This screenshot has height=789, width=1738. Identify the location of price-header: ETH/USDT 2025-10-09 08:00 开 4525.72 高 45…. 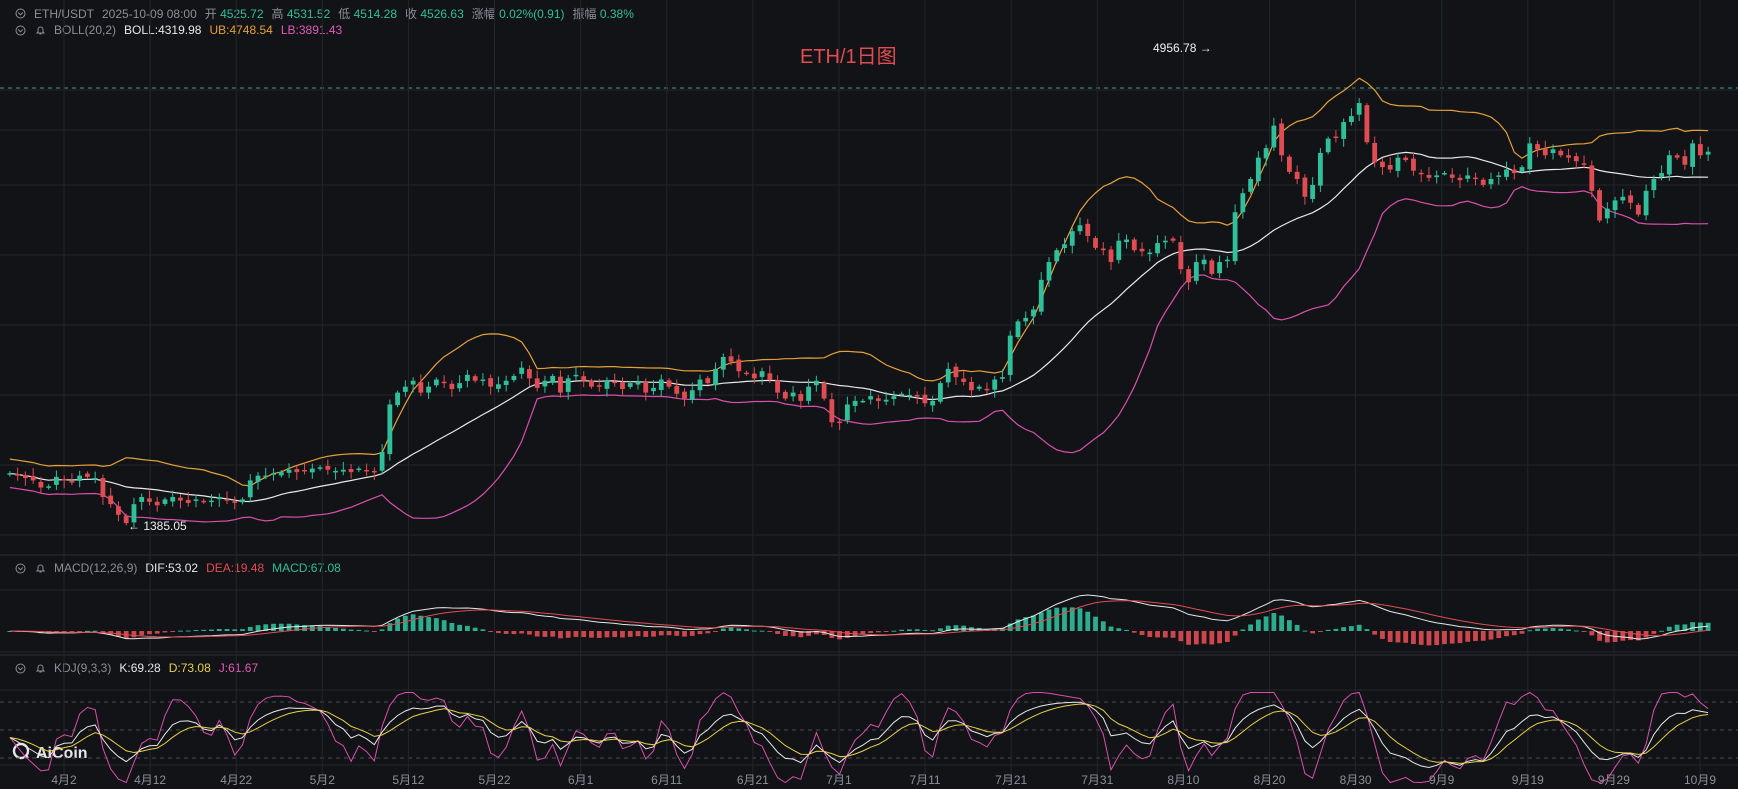
(324, 13).